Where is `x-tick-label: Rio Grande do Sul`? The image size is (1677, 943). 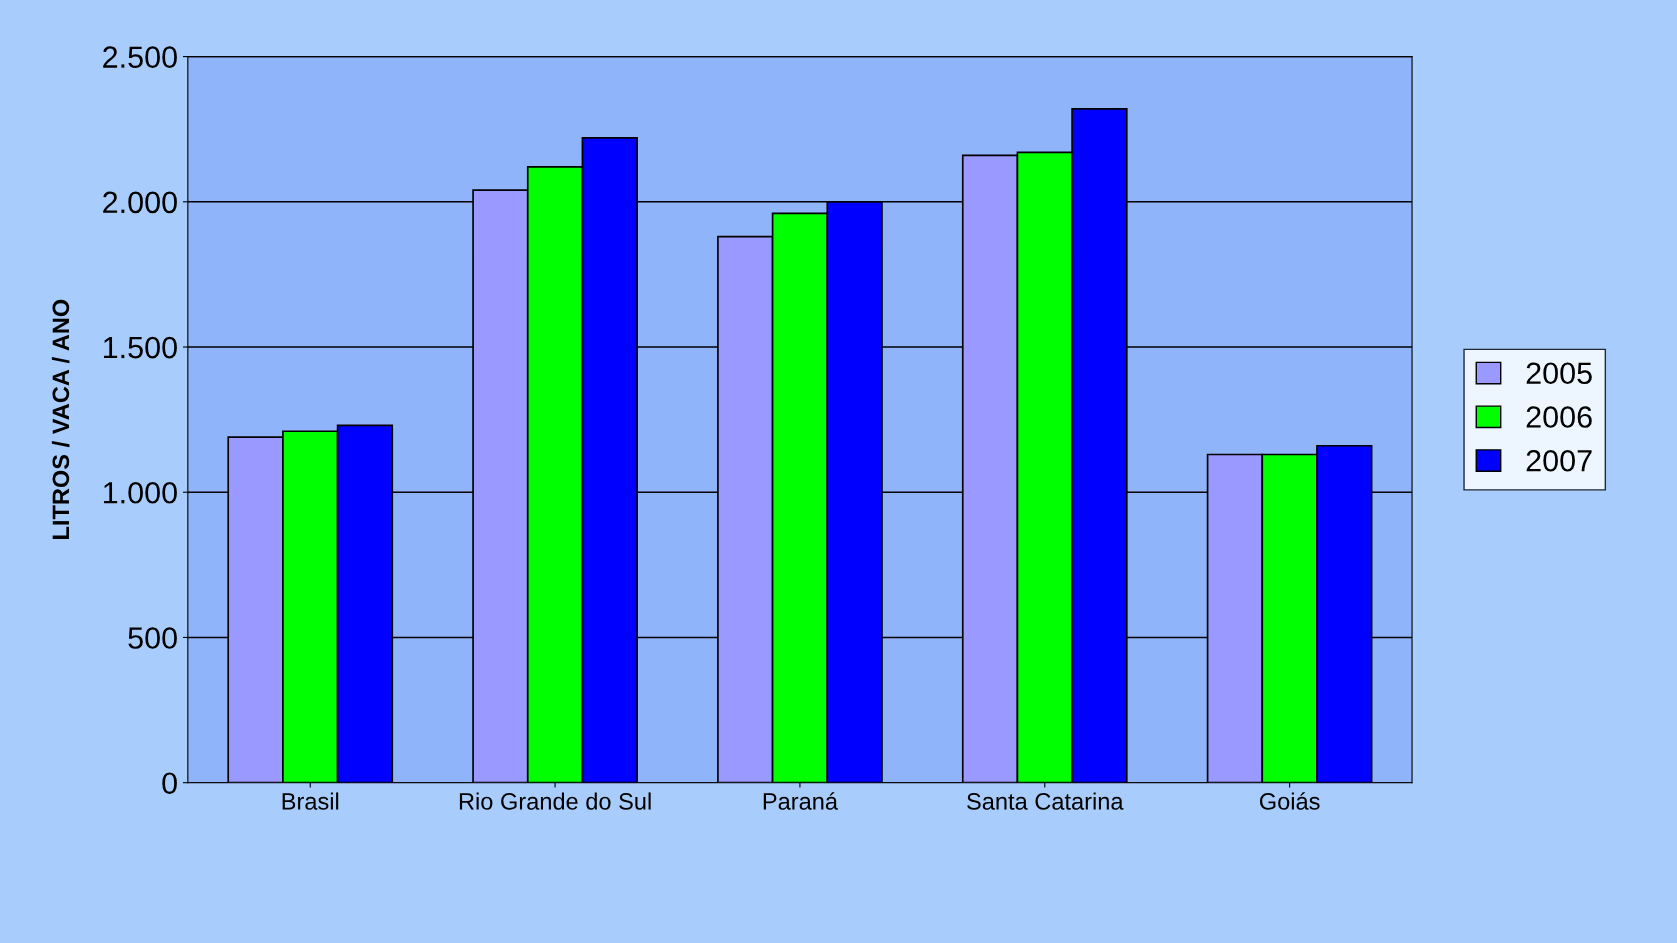 x-tick-label: Rio Grande do Sul is located at coordinates (555, 801).